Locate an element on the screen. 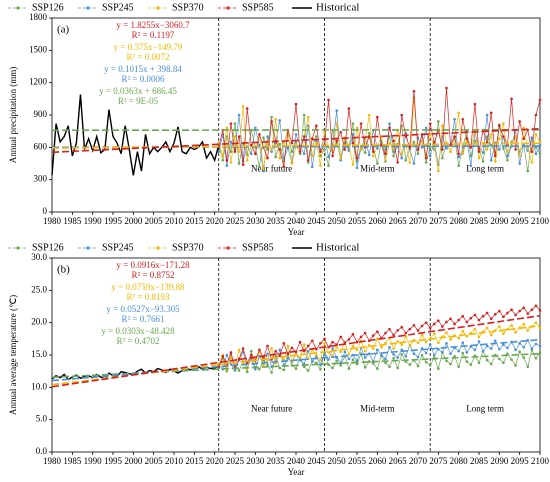 Image resolution: width=550 pixels, height=482 pixels. x-tick-label: 2005 is located at coordinates (154, 221).